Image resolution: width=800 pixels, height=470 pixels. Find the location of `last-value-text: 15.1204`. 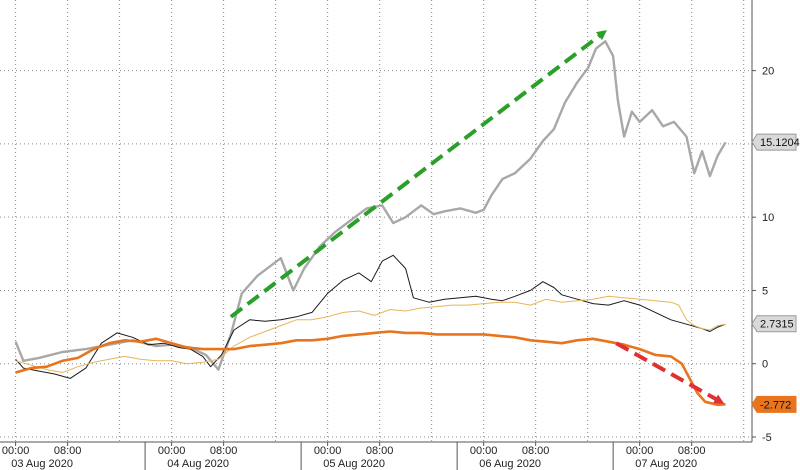

last-value-text: 15.1204 is located at coordinates (780, 143).